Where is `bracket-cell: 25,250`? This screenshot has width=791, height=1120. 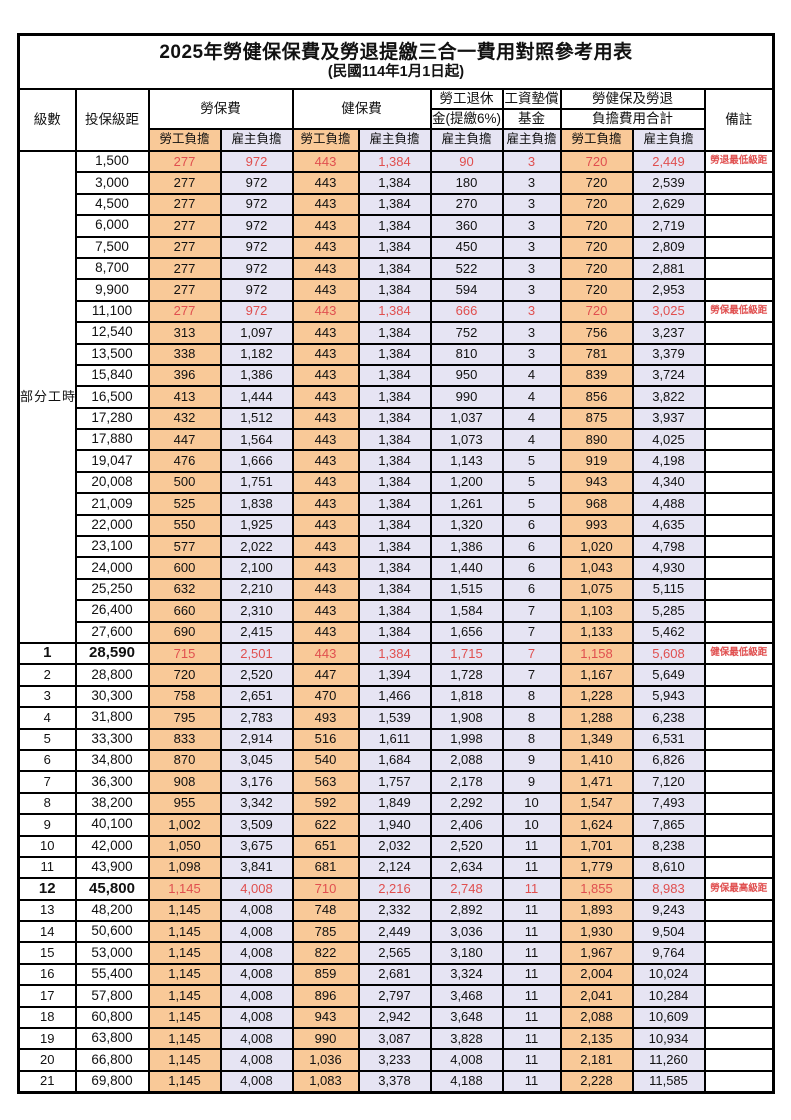 bracket-cell: 25,250 is located at coordinates (112, 589).